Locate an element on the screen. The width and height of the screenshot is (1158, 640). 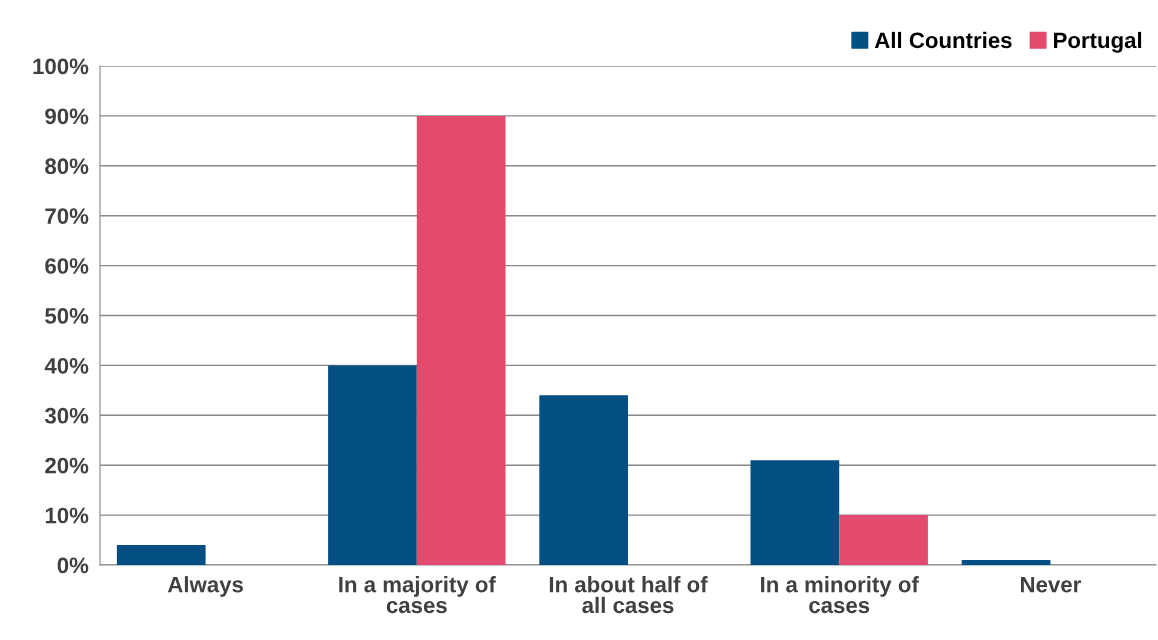
x-tick-label: In a majority of cases is located at coordinates (417, 595).